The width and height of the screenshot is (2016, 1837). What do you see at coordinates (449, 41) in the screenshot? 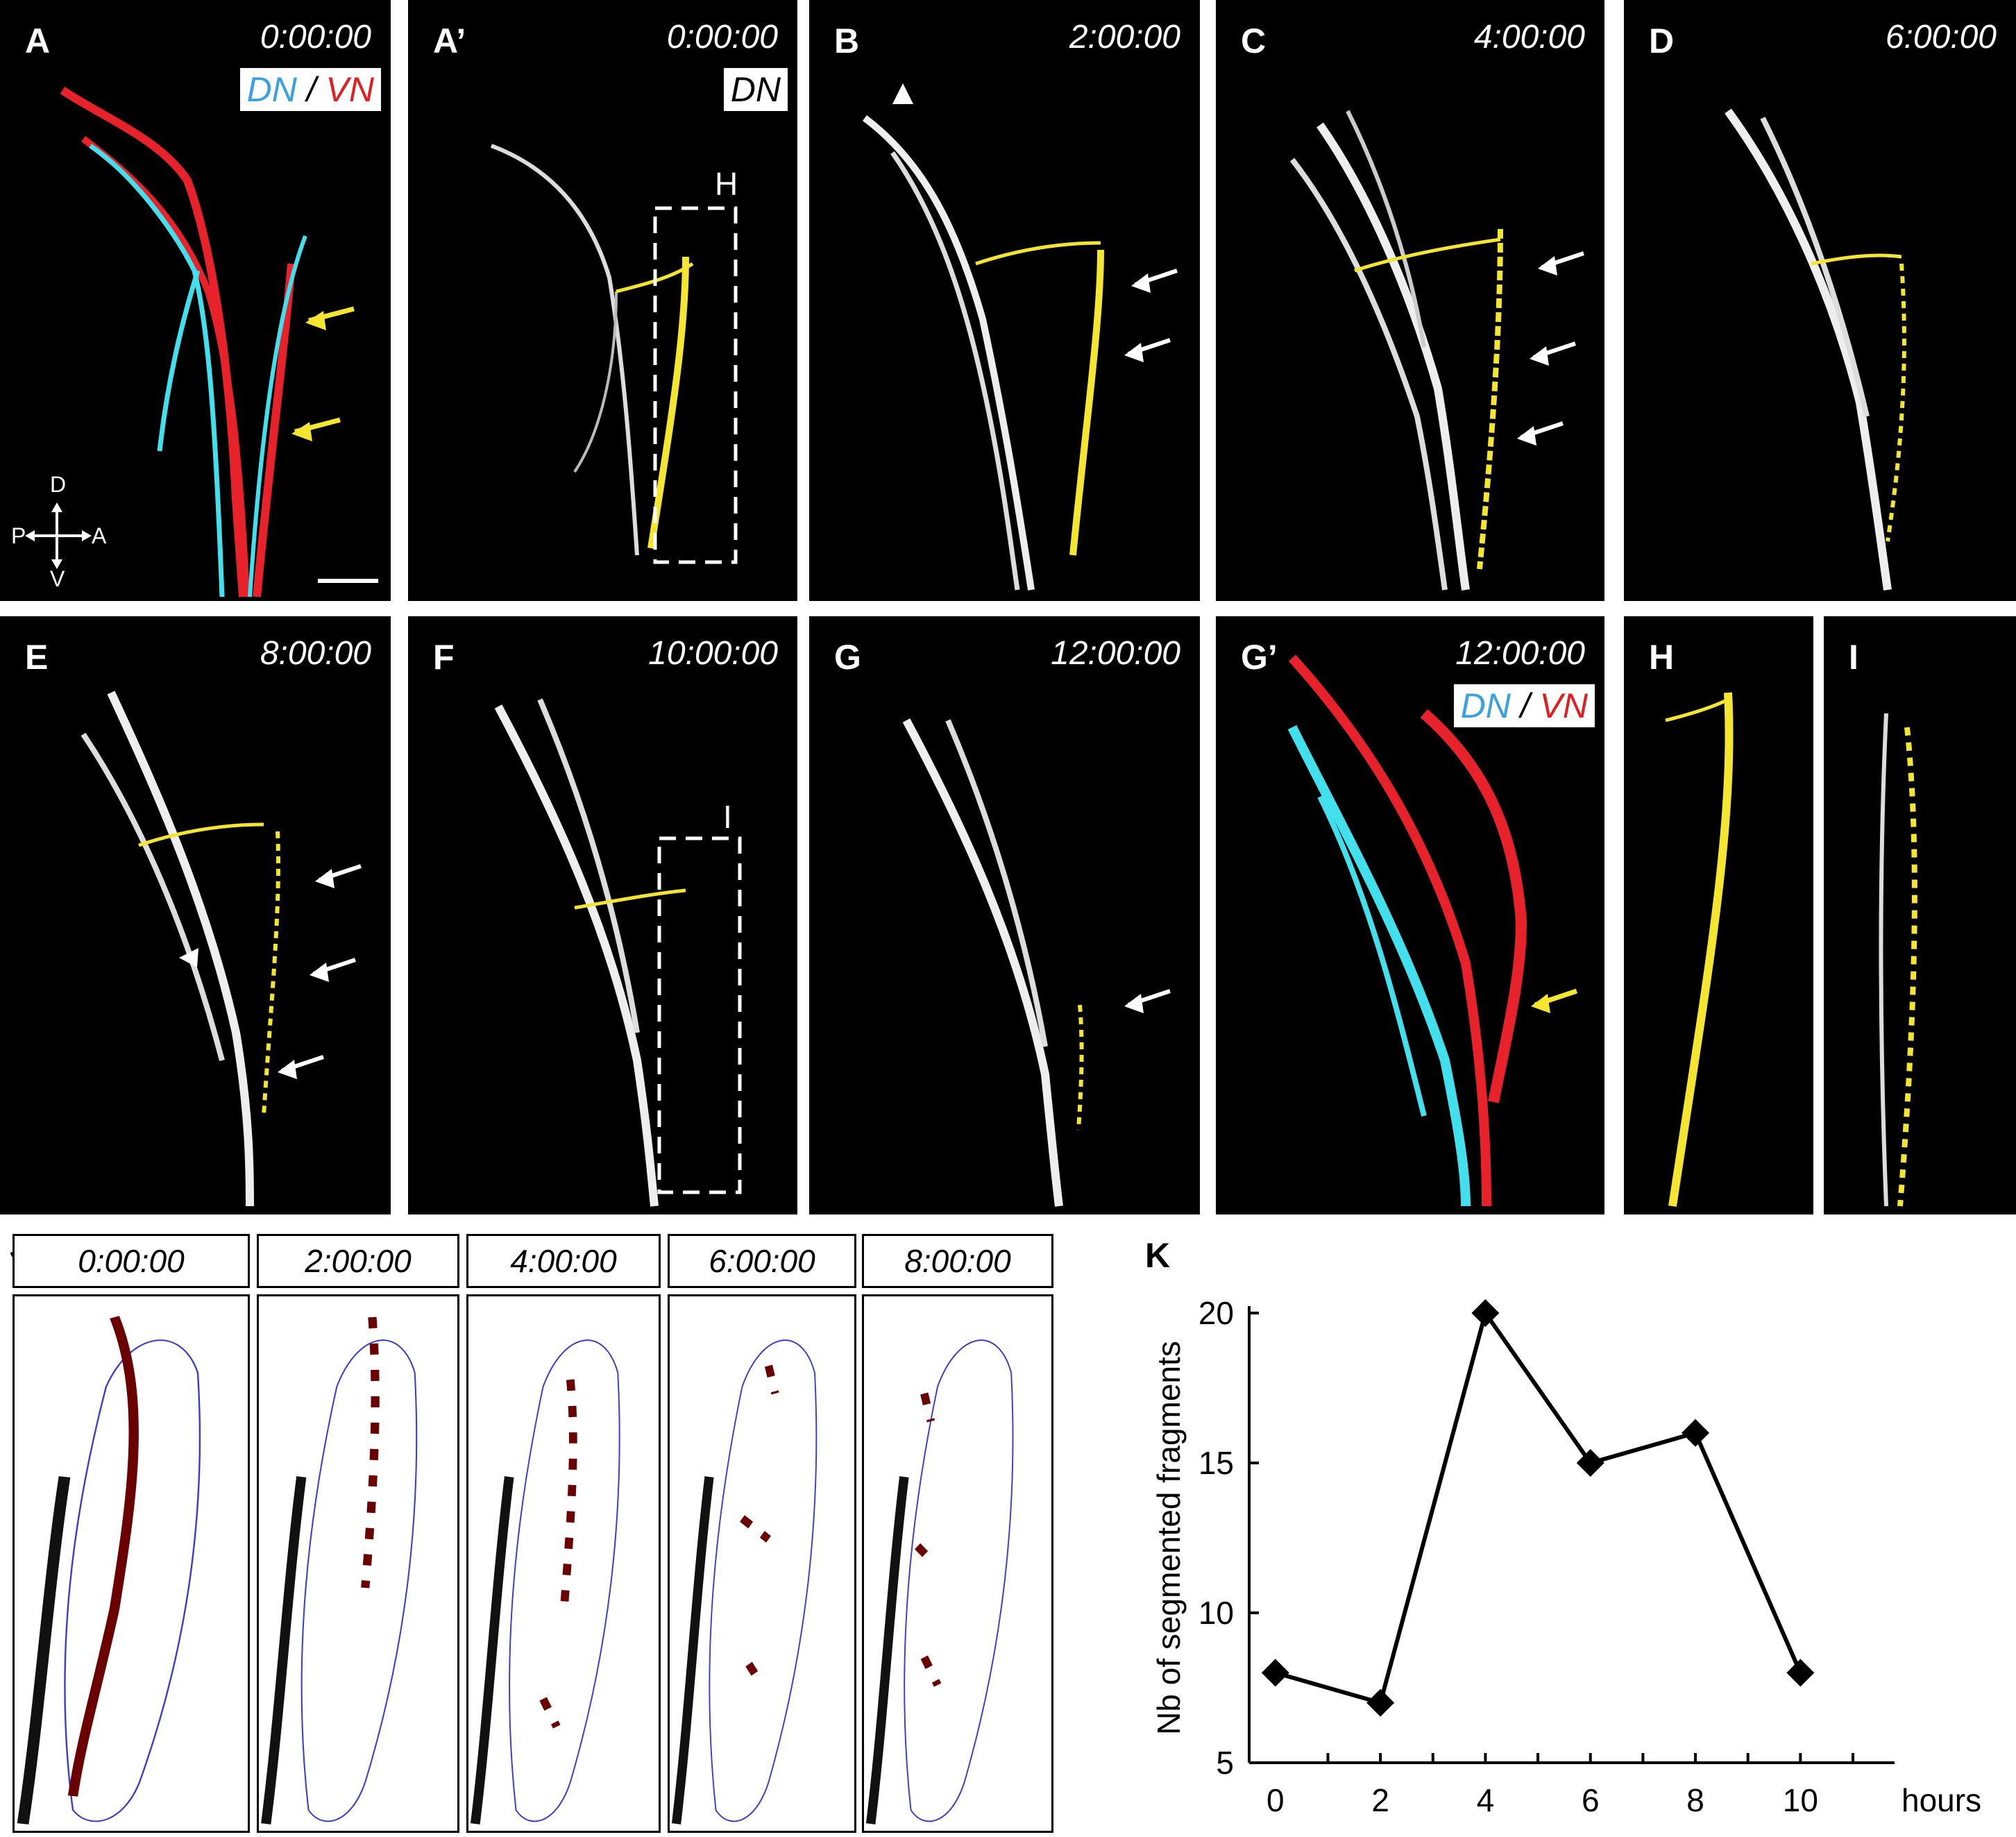
I see `panel-label: A’` at bounding box center [449, 41].